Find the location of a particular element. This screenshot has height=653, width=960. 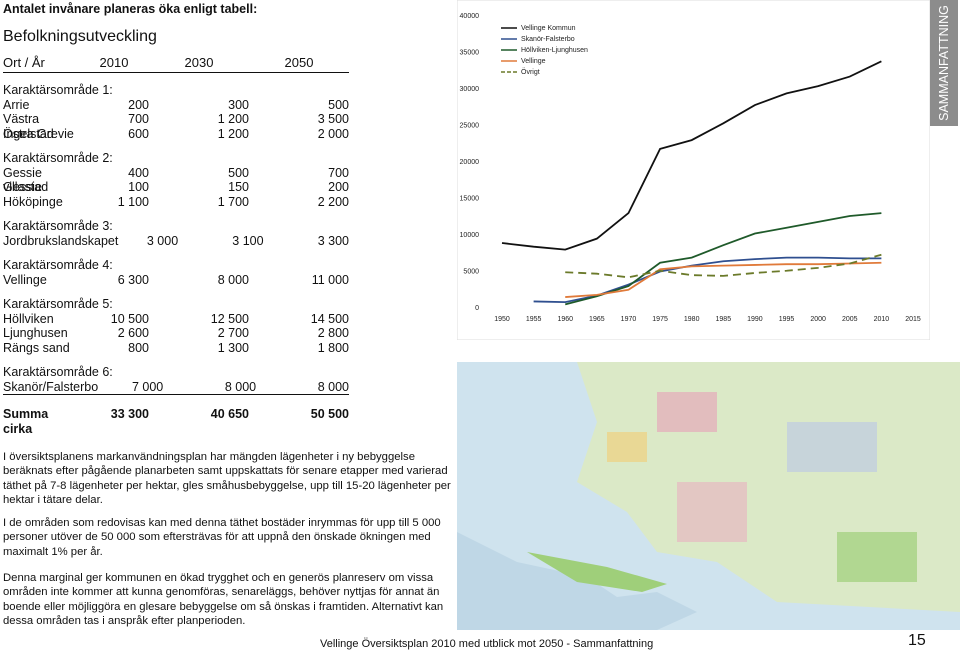

table-cell: Rängs sand is located at coordinates (36, 347).